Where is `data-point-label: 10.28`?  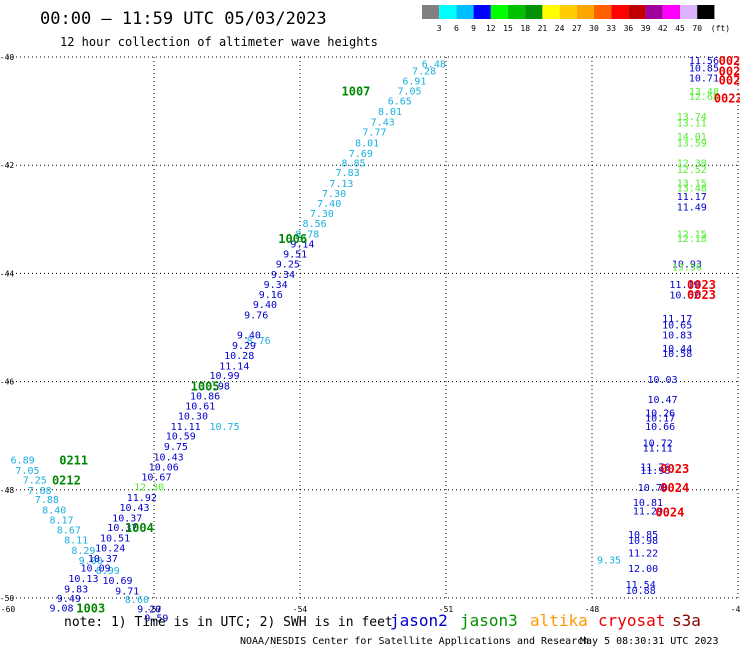 data-point-label: 10.28 is located at coordinates (239, 356).